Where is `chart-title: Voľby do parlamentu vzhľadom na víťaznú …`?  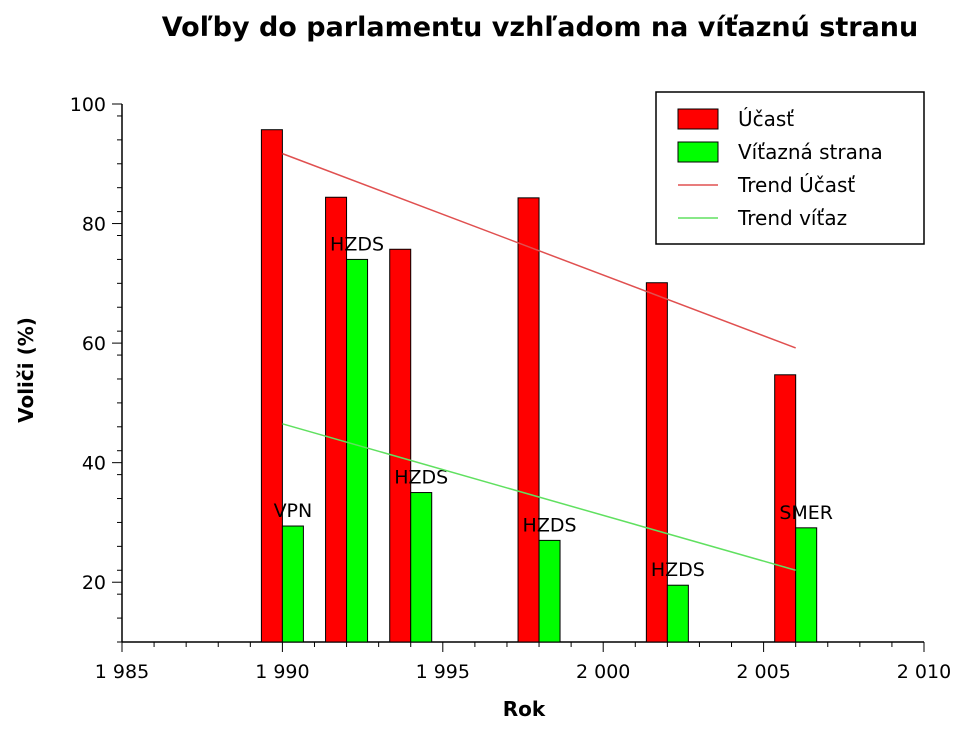 chart-title: Voľby do parlamentu vzhľadom na víťaznú … is located at coordinates (540, 27).